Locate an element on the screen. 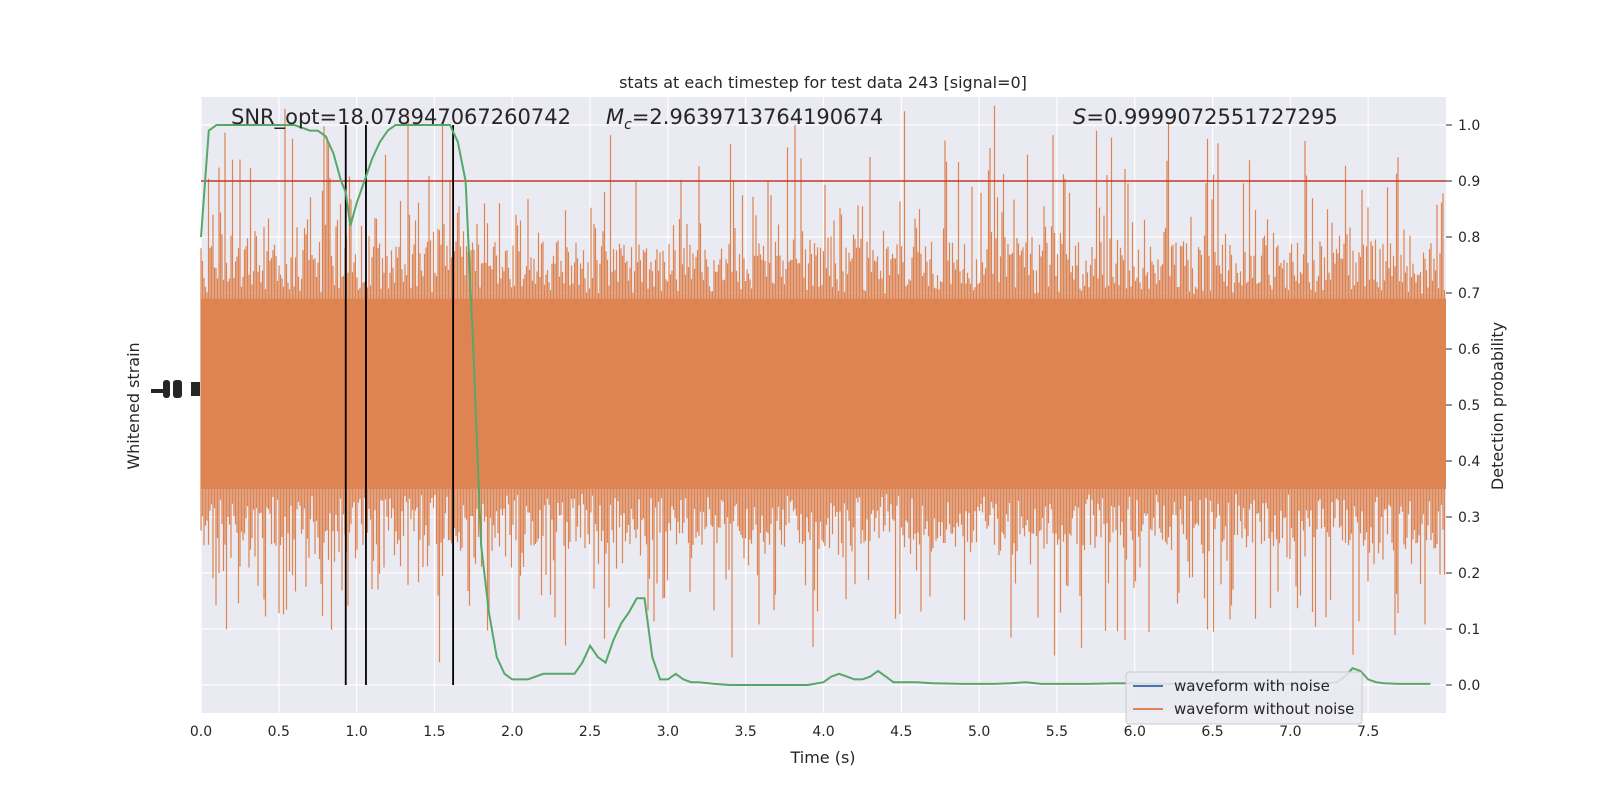 The image size is (1600, 800). y-tick-label: 0.0 is located at coordinates (1469, 686).